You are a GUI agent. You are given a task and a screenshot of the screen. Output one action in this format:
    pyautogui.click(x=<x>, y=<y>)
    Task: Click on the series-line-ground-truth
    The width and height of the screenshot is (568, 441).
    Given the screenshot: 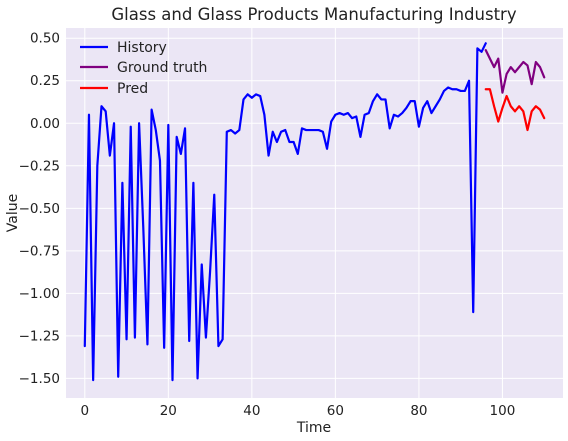 What is the action you would take?
    pyautogui.click(x=515, y=71)
    